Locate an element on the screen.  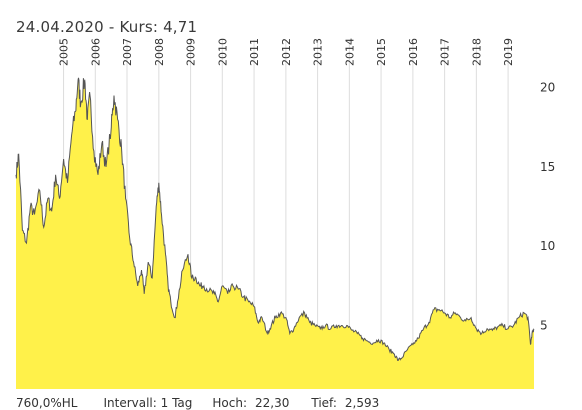
year-tick-label: 2018 is located at coordinates (476, 52).